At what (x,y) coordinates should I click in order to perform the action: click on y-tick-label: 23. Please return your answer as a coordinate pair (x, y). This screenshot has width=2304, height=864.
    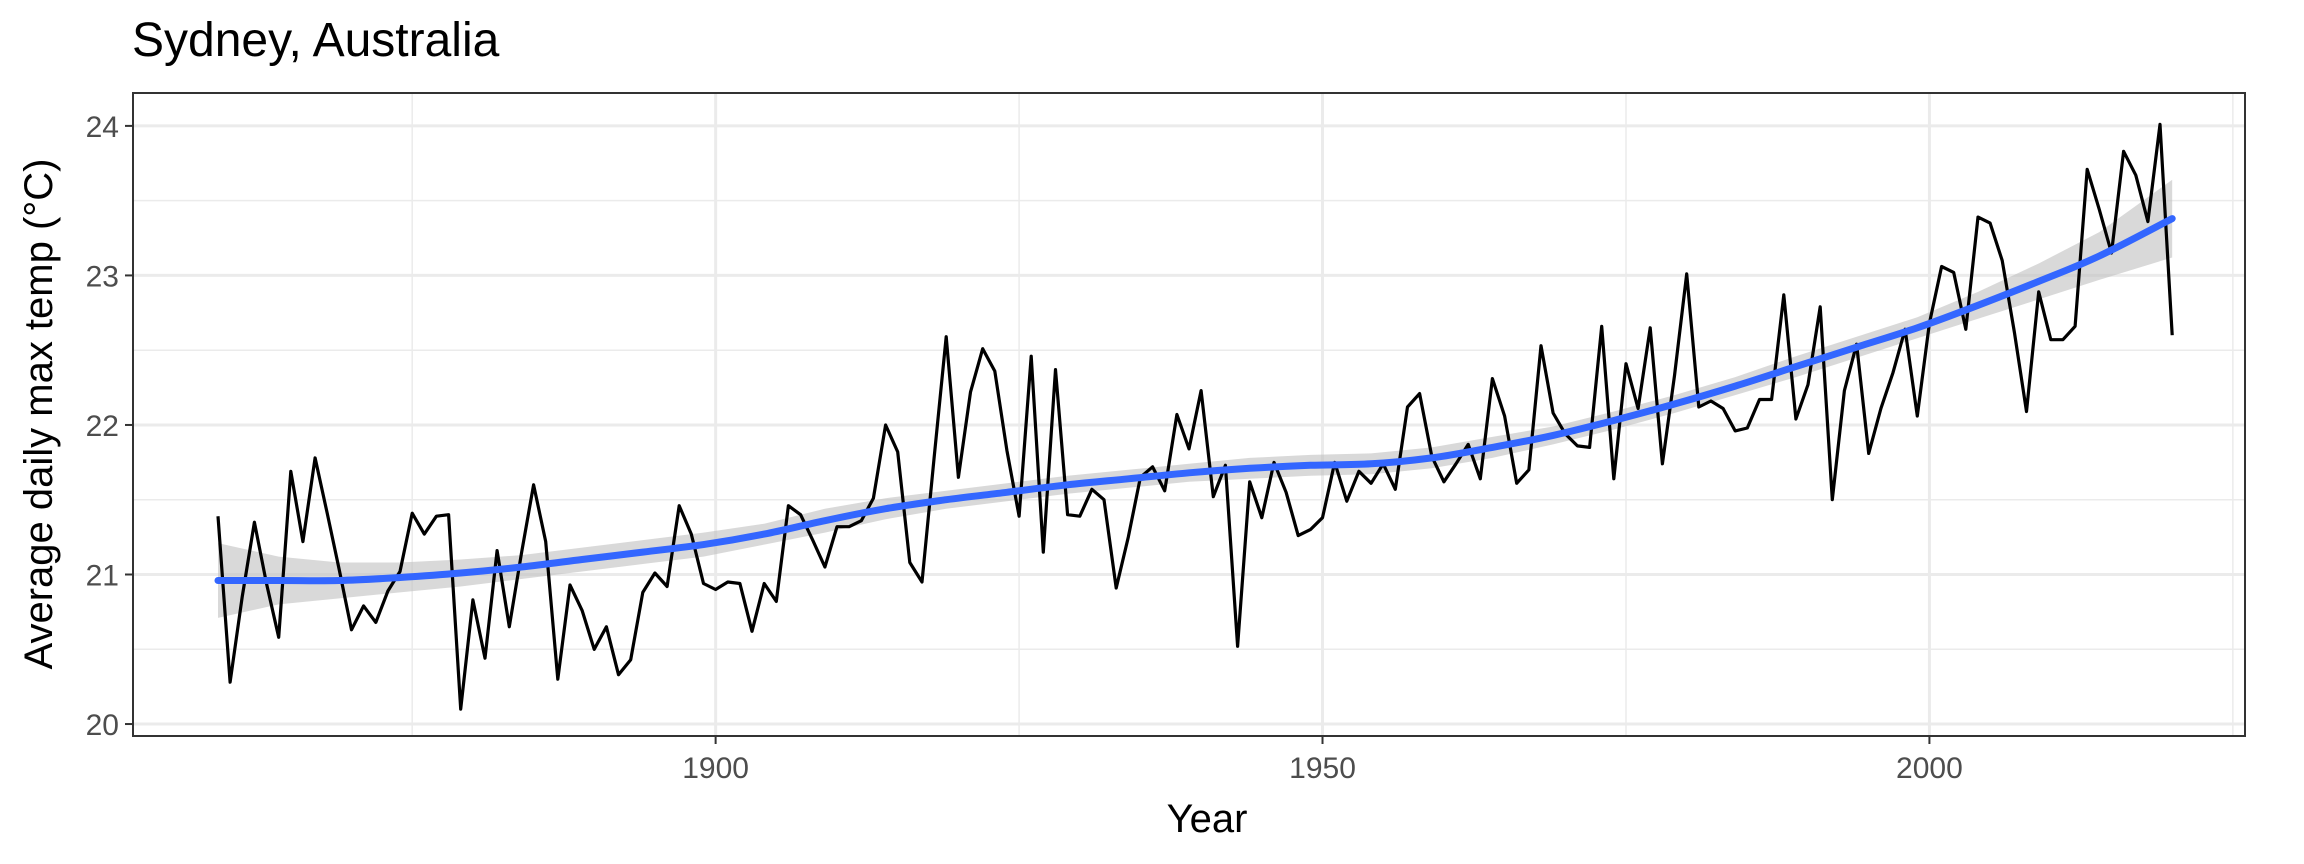
    Looking at the image, I should click on (102, 276).